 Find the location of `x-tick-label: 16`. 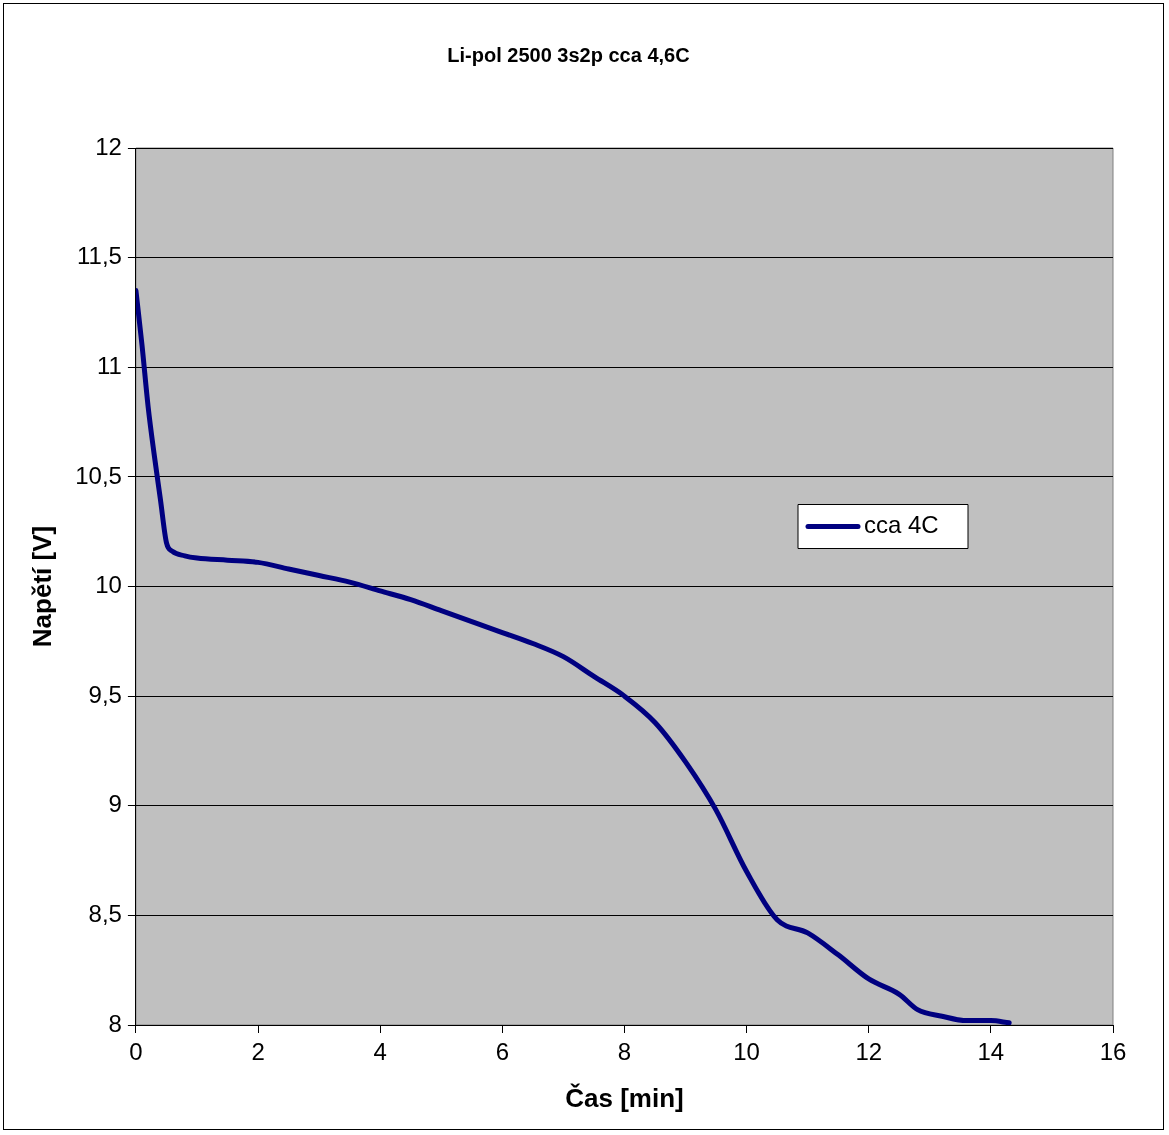

x-tick-label: 16 is located at coordinates (1113, 1052).